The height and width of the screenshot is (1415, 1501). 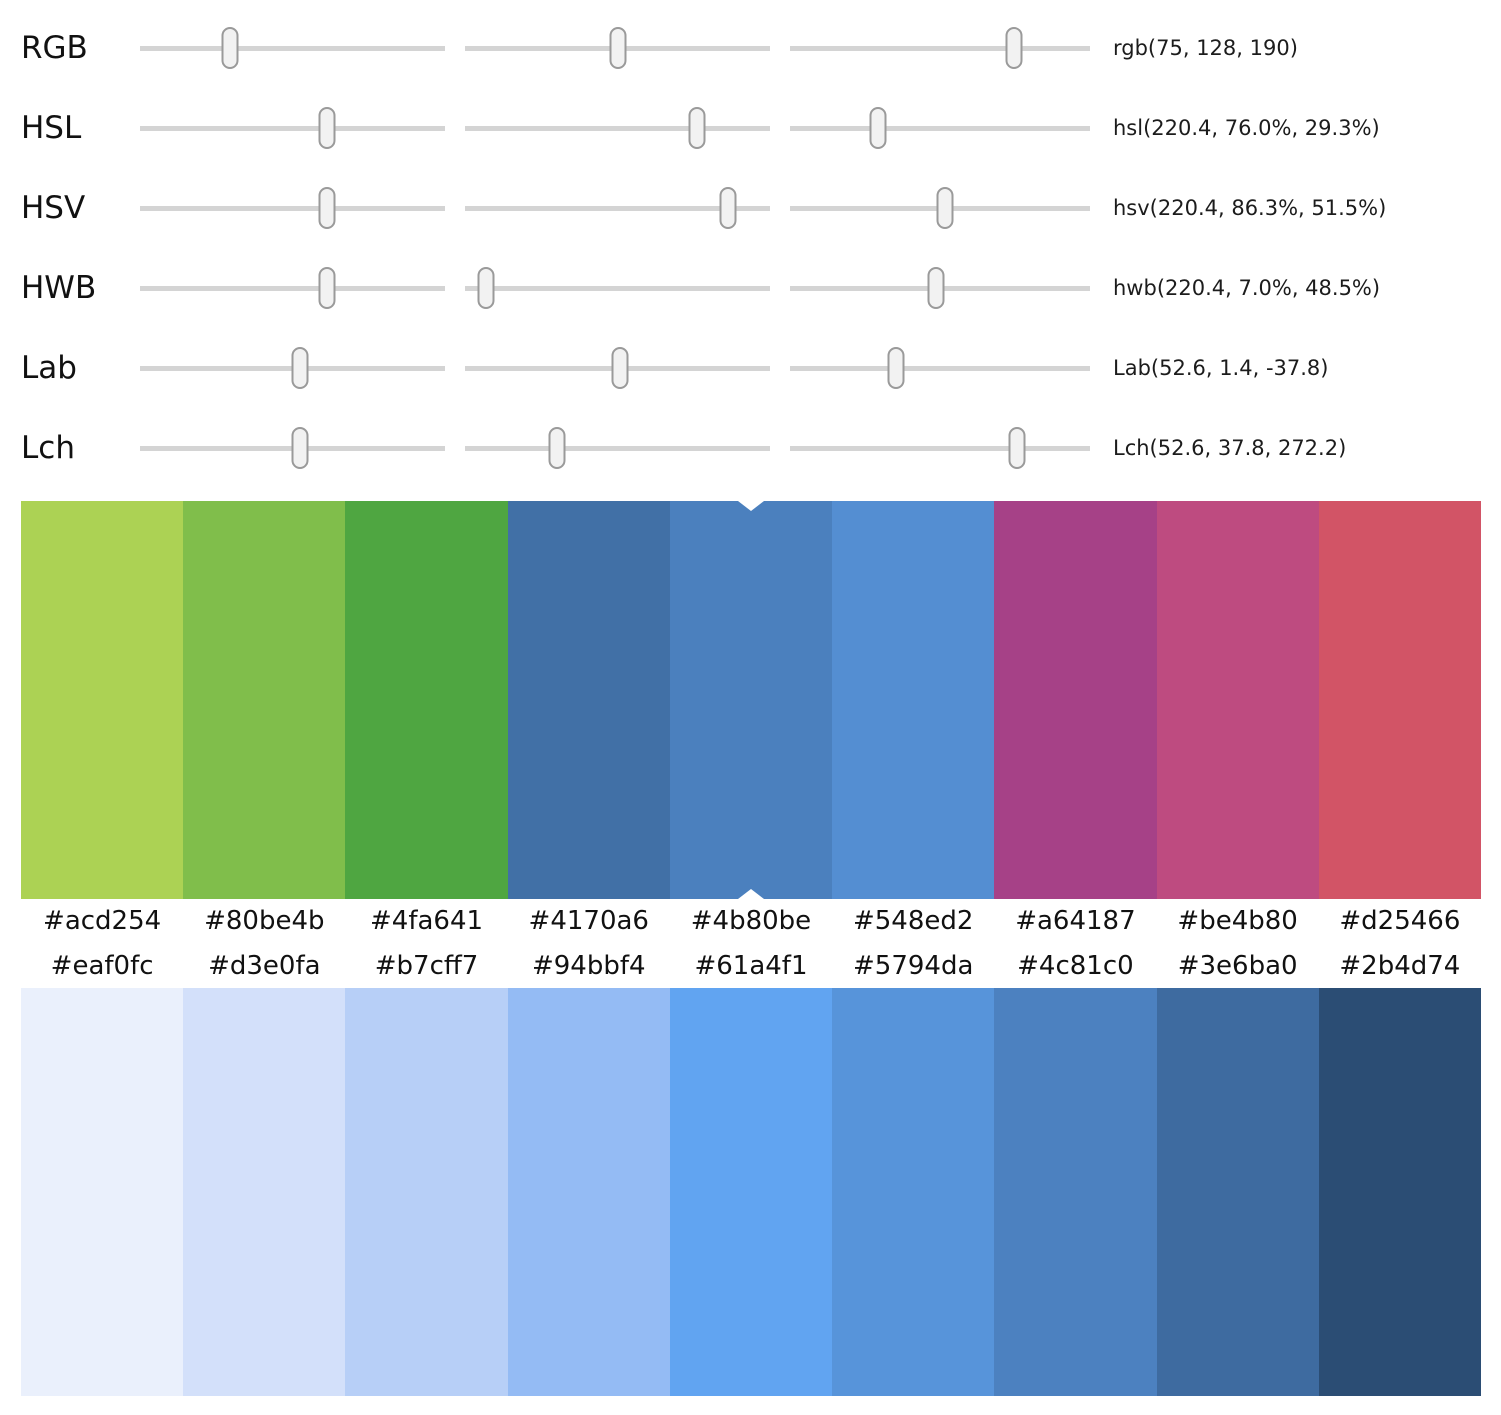 What do you see at coordinates (588, 1192) in the screenshot?
I see `palette-swatch-94bbf4` at bounding box center [588, 1192].